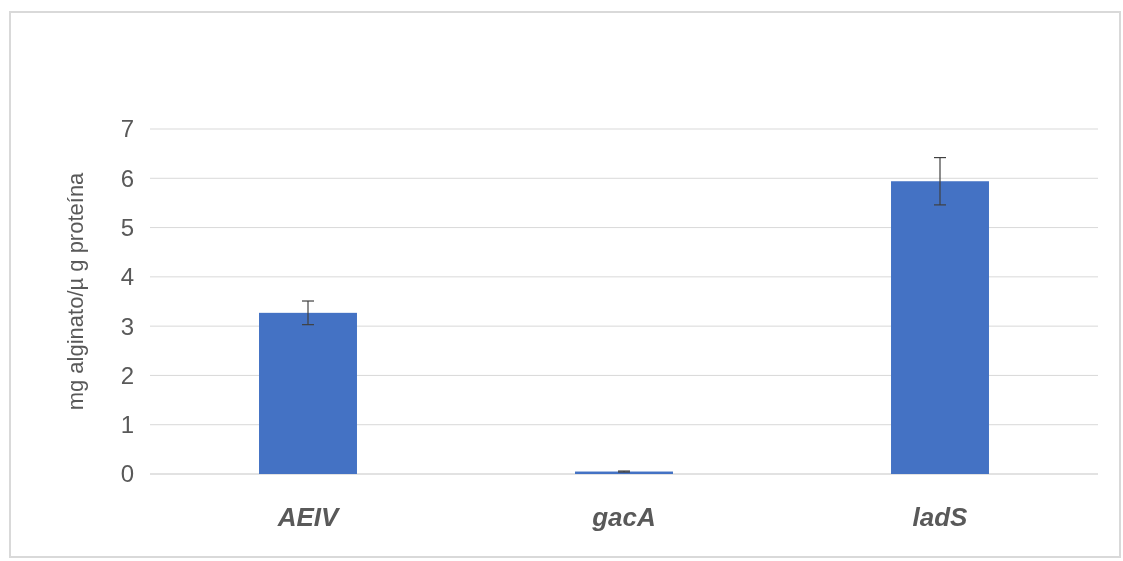 The width and height of the screenshot is (1123, 561). Describe the element at coordinates (127, 129) in the screenshot. I see `y-tick-label: 7` at that location.